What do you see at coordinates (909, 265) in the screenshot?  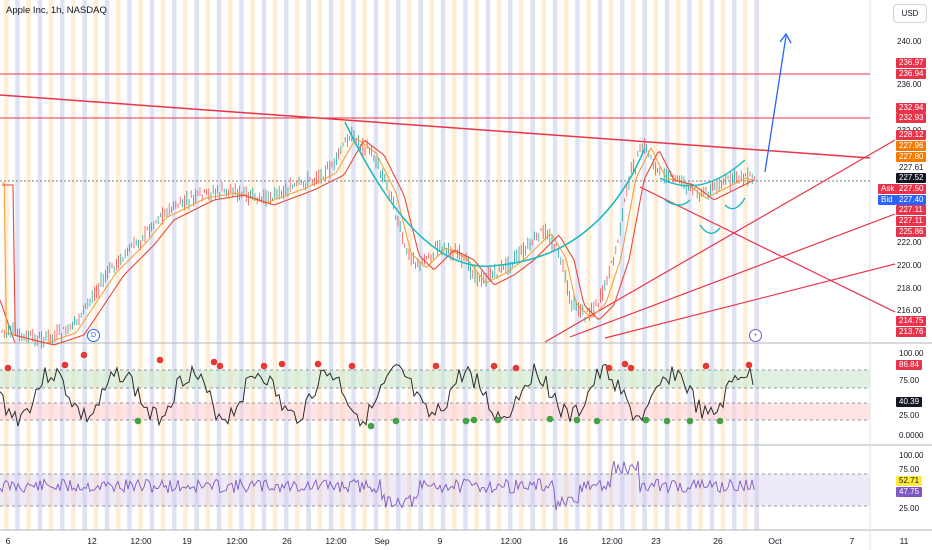 I see `price-tick-label: 220.00` at bounding box center [909, 265].